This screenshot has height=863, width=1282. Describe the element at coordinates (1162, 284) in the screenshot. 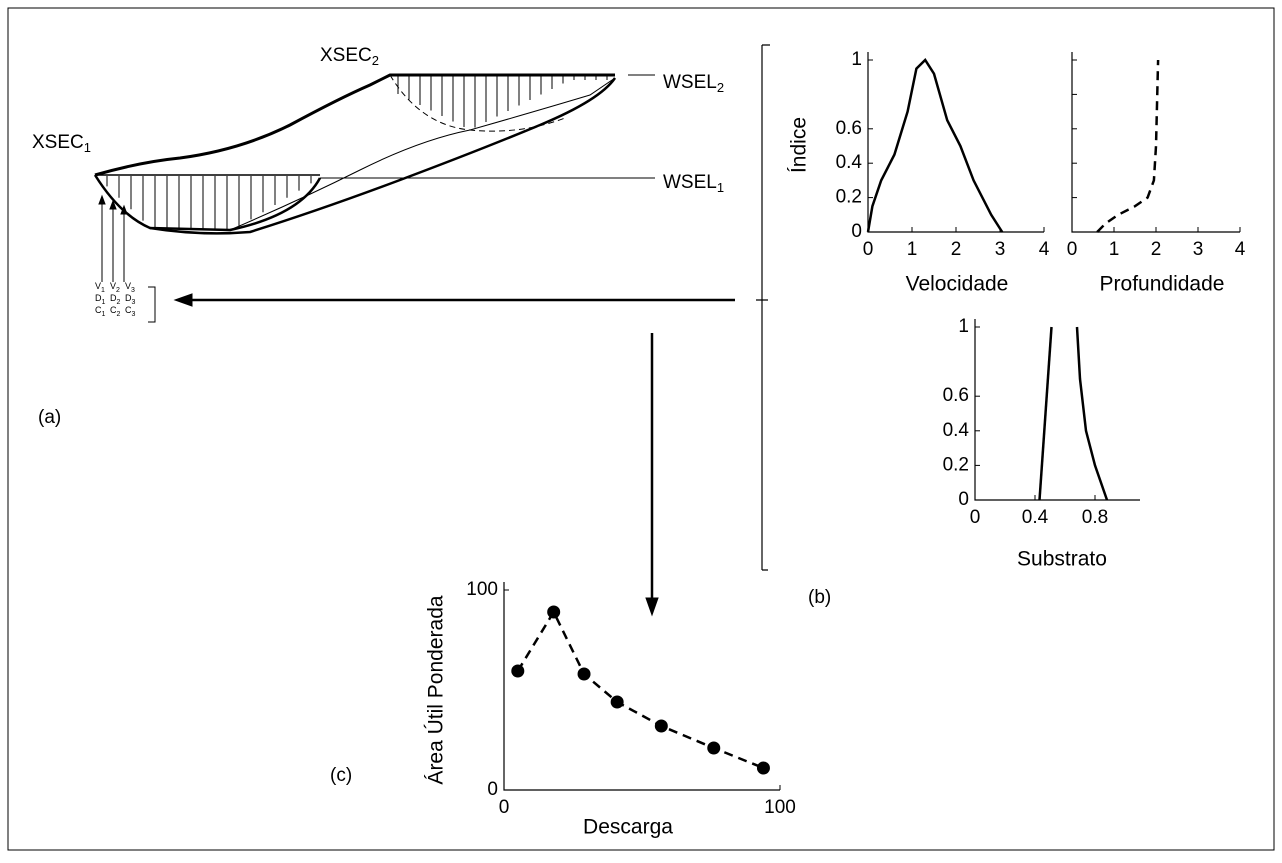

I see `x-axis-title: Profundidade` at that location.